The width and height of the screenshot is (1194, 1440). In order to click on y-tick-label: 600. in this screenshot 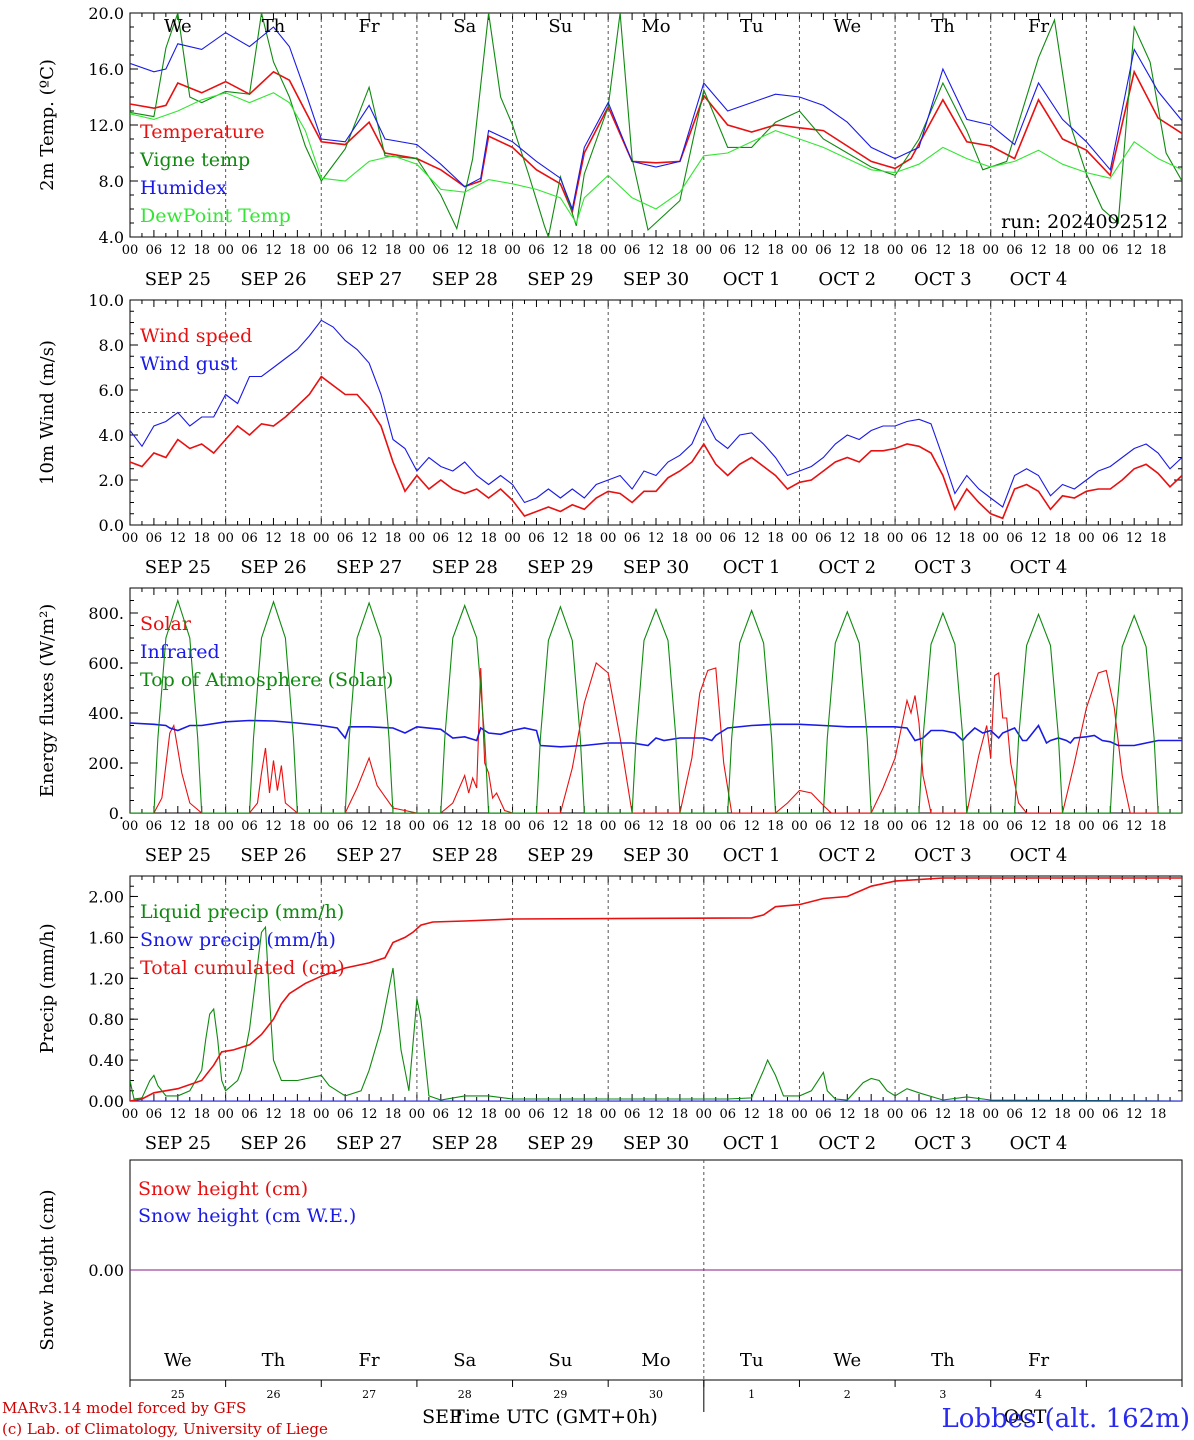, I will do `click(106, 663)`.